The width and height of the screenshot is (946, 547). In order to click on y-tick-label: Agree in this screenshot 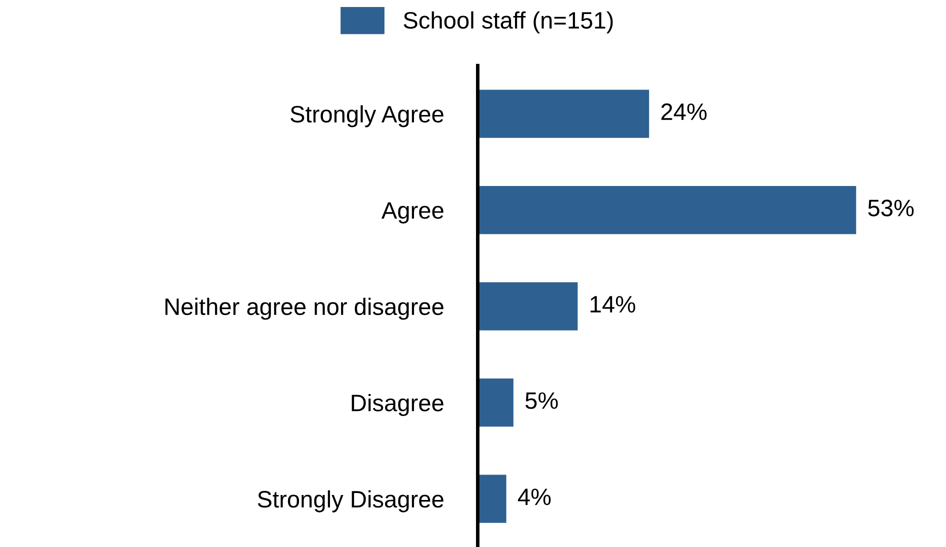, I will do `click(412, 213)`.